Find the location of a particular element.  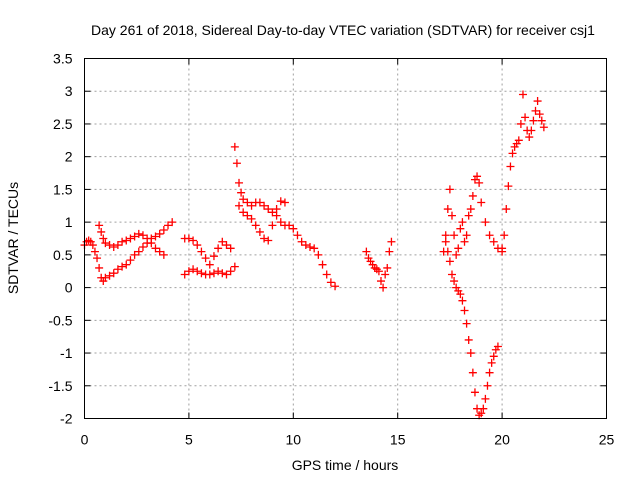

y-tick-label: 0.5 is located at coordinates (63, 255).